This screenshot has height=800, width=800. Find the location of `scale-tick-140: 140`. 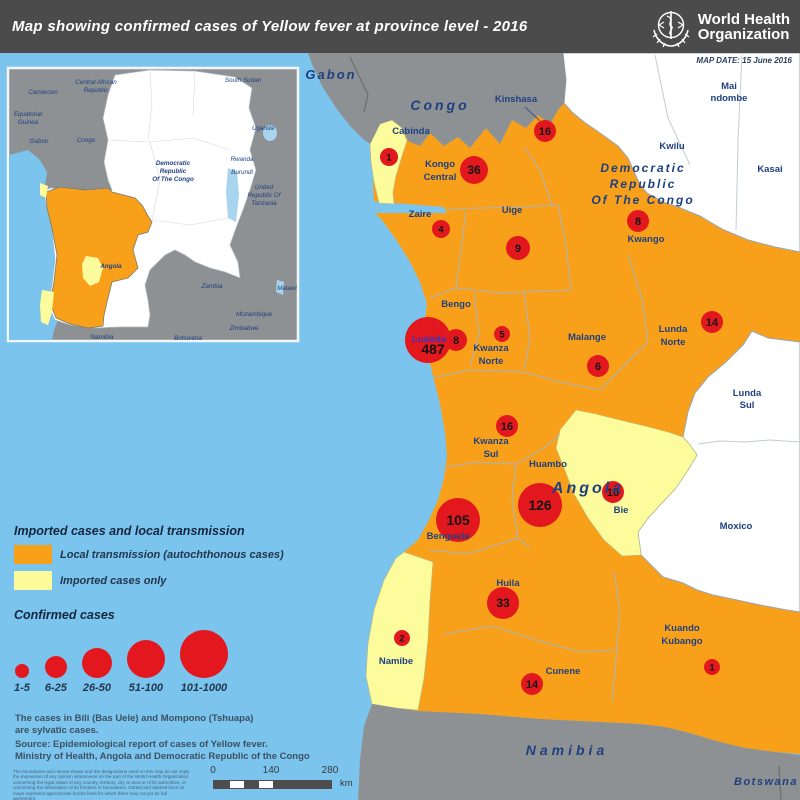

scale-tick-140: 140 is located at coordinates (271, 770).